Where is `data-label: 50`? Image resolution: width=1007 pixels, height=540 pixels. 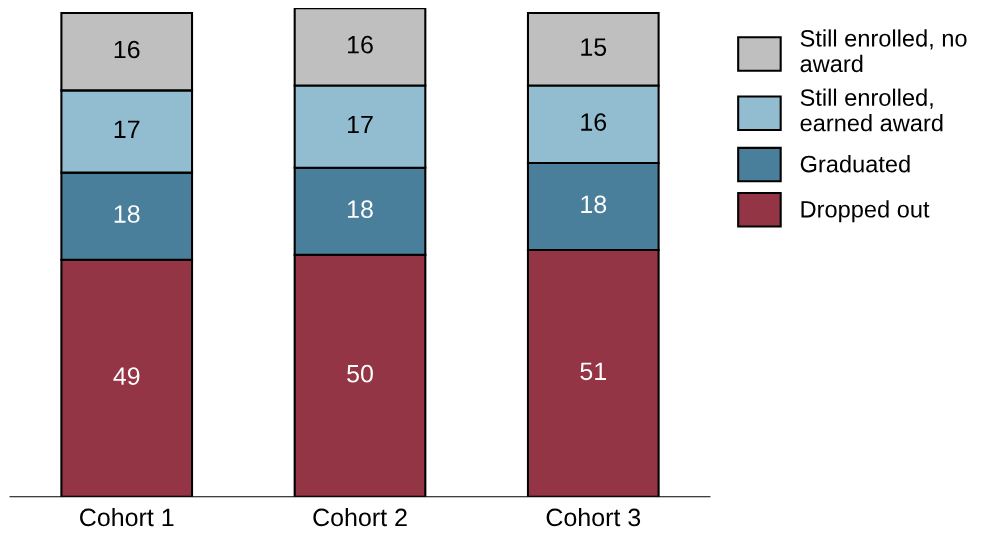
data-label: 50 is located at coordinates (360, 373).